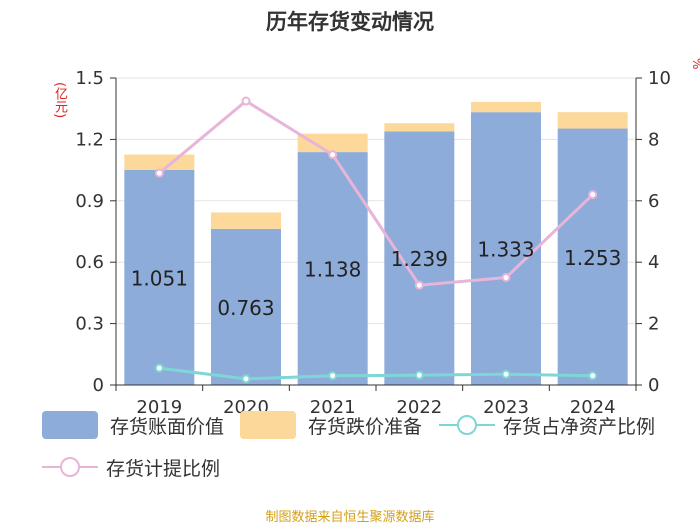  What do you see at coordinates (653, 385) in the screenshot?
I see `right-tick-label: 0` at bounding box center [653, 385].